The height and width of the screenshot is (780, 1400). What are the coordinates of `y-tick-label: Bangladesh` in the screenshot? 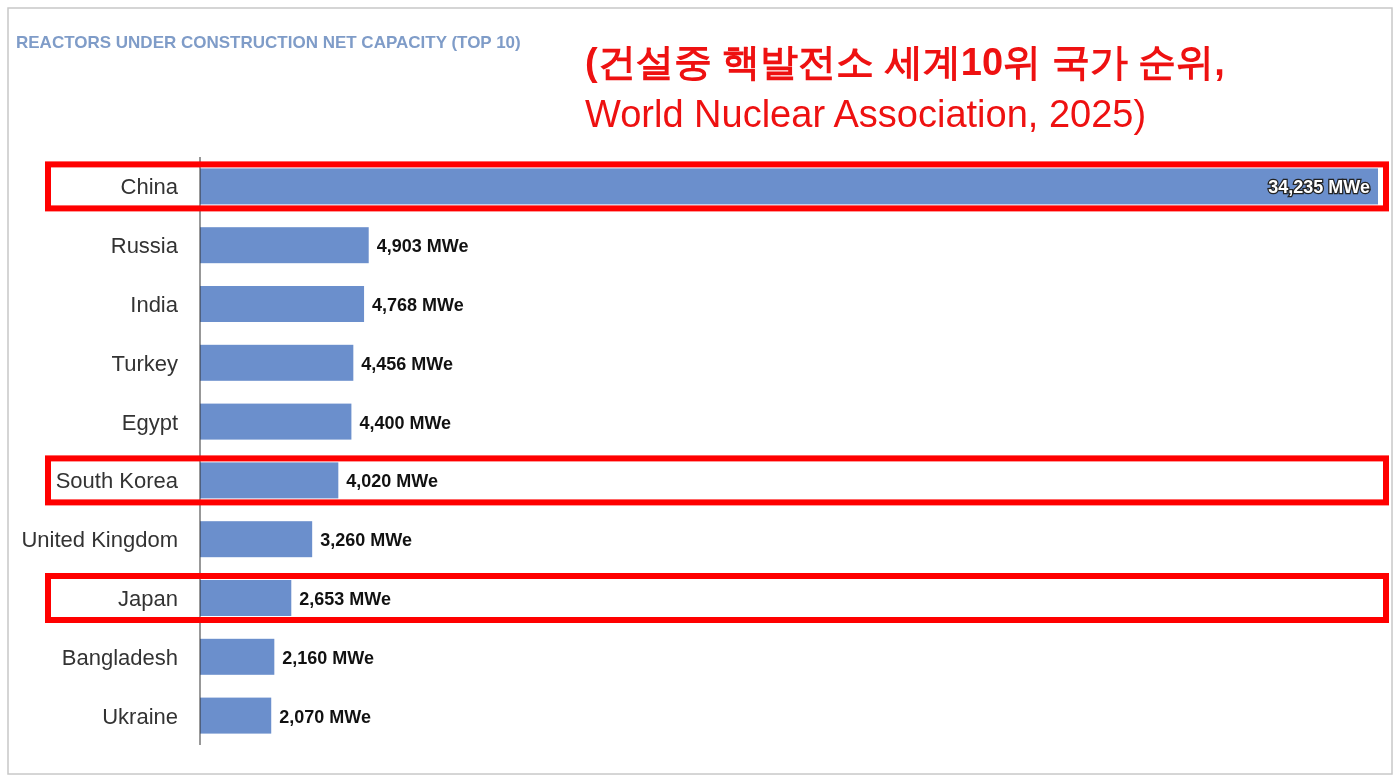 It's located at (119, 657).